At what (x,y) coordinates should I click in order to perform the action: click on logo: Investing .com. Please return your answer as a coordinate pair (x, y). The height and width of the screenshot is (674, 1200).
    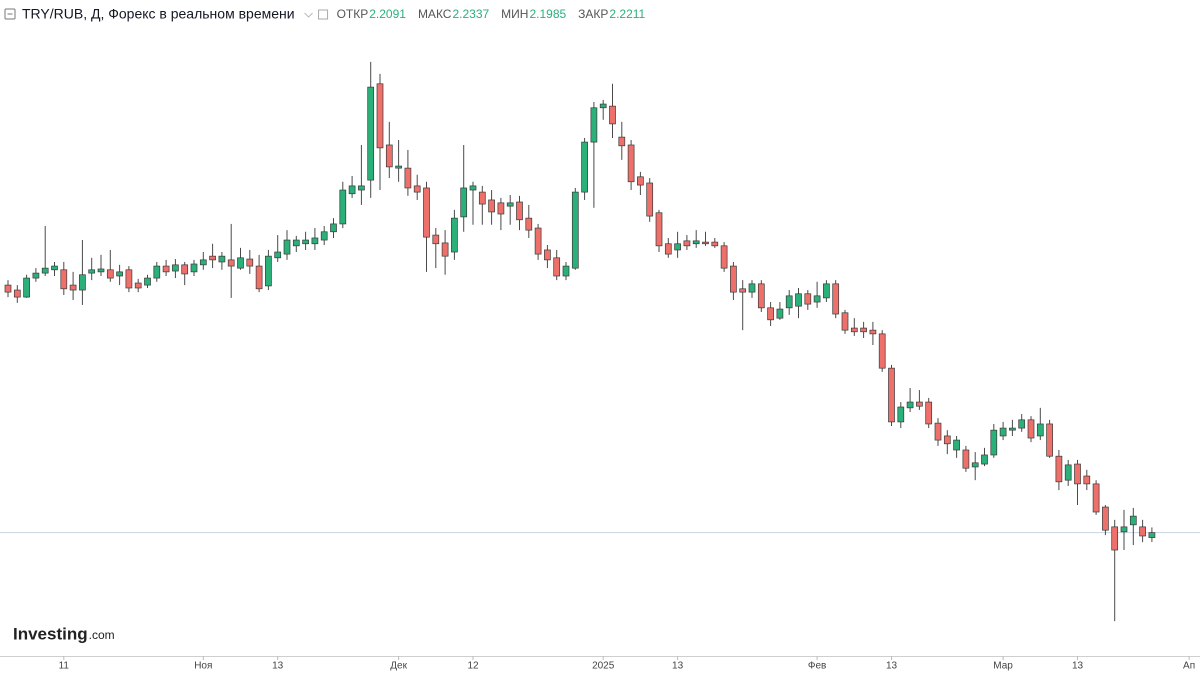
    Looking at the image, I should click on (64, 633).